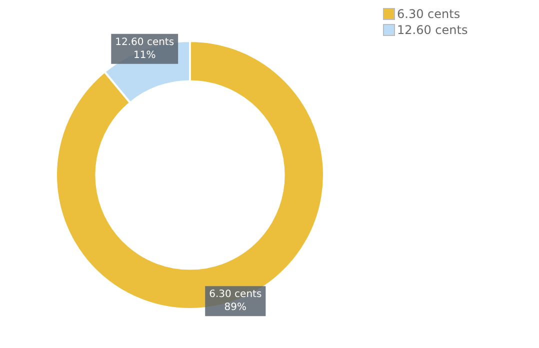 This screenshot has width=539, height=348. I want to click on slice-label: 6.30 cents, so click(235, 294).